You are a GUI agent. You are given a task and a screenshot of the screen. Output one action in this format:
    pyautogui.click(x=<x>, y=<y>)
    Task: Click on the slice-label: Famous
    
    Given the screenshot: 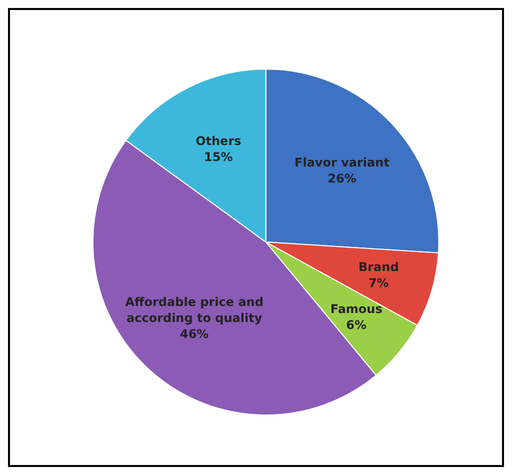 What is the action you would take?
    pyautogui.click(x=356, y=309)
    